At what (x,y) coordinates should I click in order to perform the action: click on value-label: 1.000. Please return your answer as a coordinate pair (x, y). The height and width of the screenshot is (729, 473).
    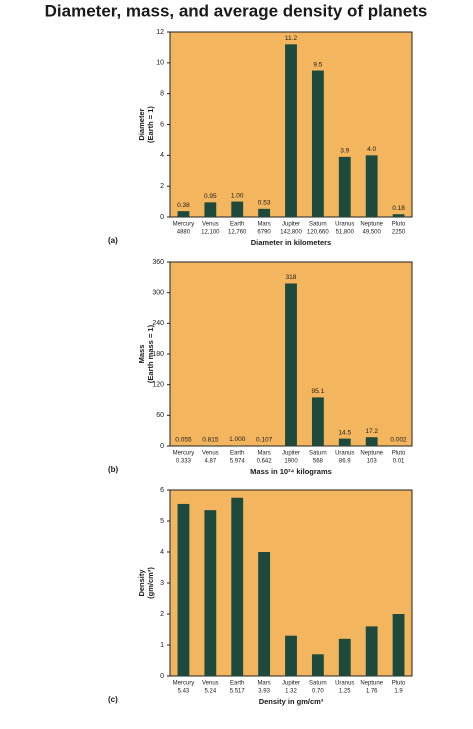
    Looking at the image, I should click on (237, 439).